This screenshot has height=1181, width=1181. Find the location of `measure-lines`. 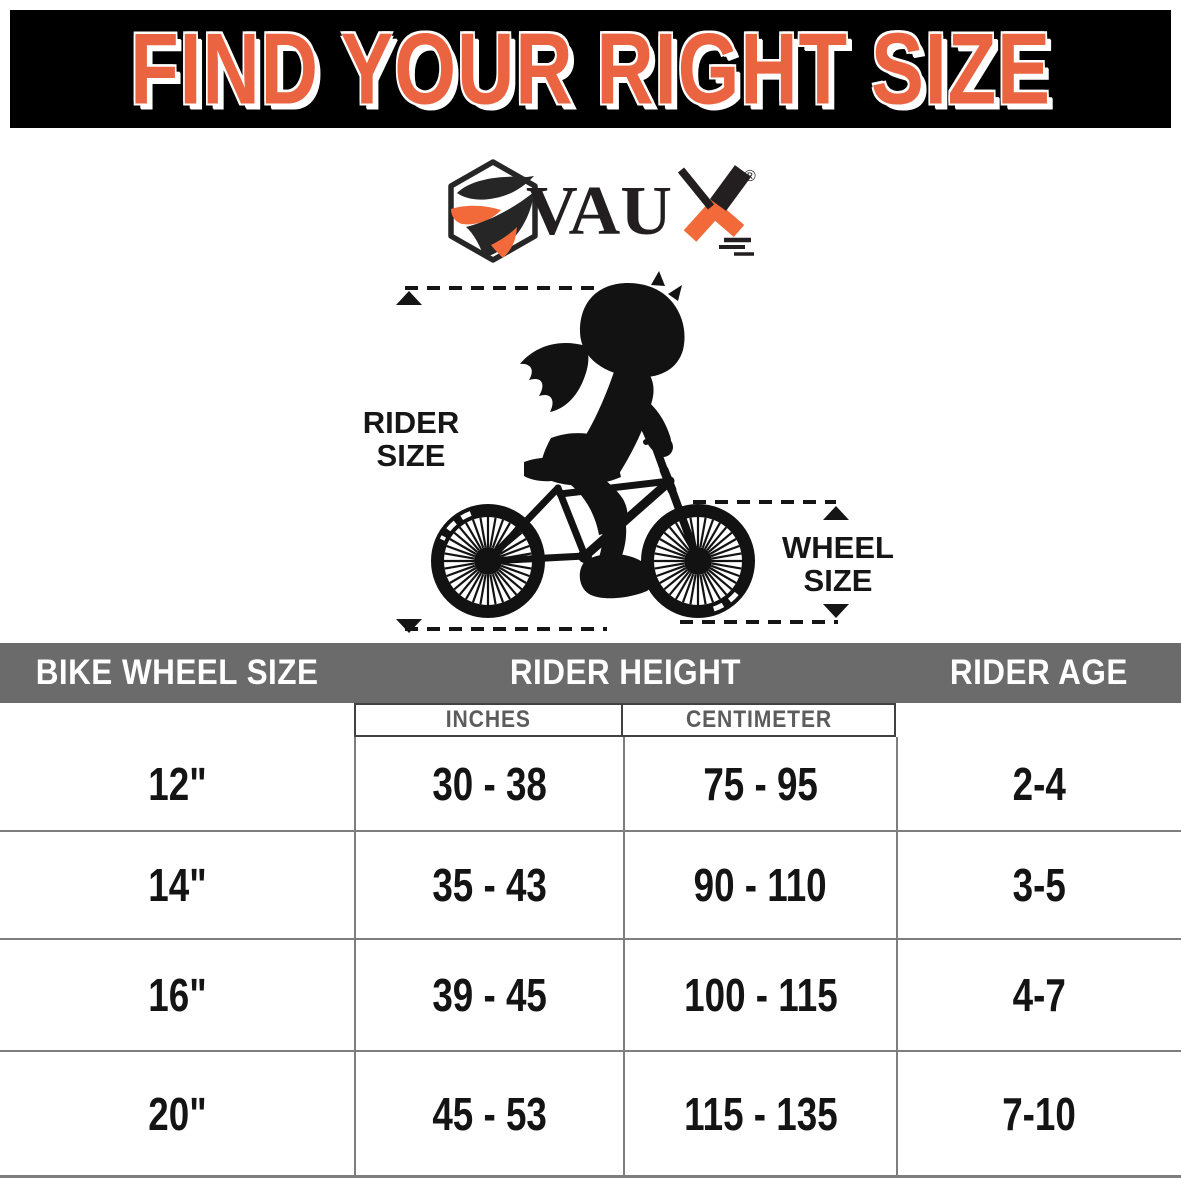

measure-lines is located at coordinates (621, 458).